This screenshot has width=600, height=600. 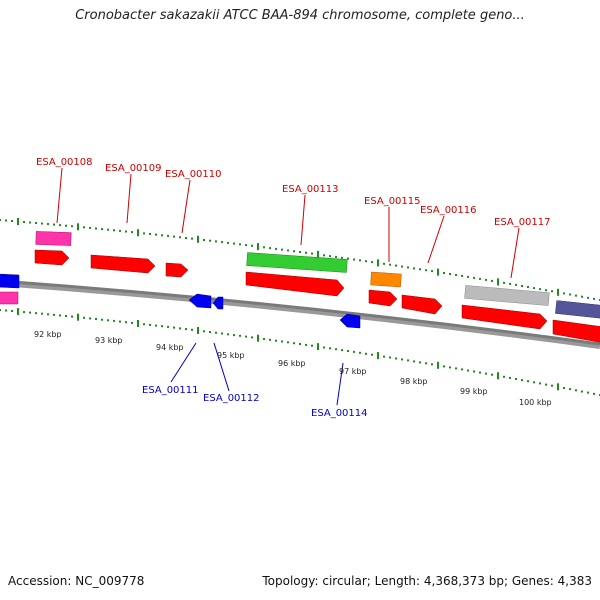 I want to click on kbp-label: 97 kbp, so click(x=353, y=371).